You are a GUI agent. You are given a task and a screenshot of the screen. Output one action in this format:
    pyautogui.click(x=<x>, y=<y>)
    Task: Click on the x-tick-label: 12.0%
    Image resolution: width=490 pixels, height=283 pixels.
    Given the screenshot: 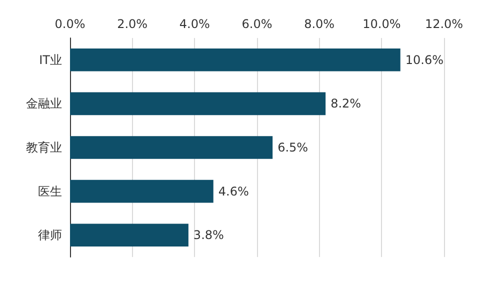 What is the action you would take?
    pyautogui.click(x=444, y=24)
    